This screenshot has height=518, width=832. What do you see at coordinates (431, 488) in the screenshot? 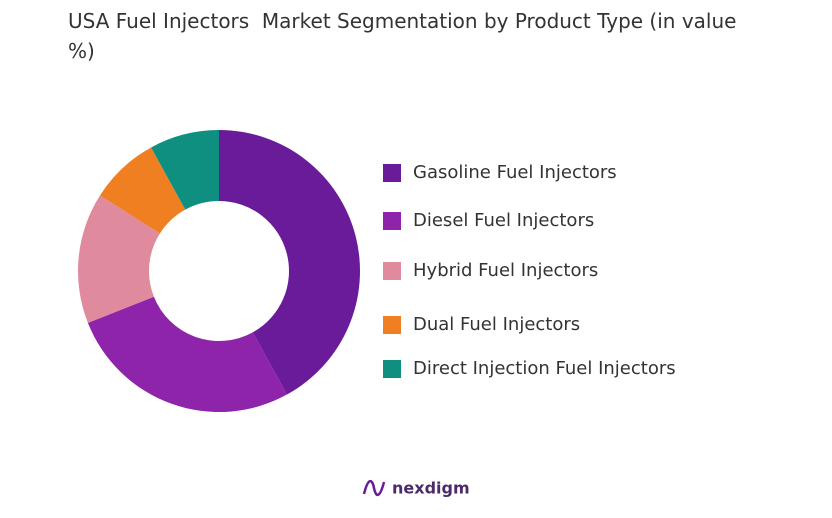
I see `brand: nexdigm` at bounding box center [431, 488].